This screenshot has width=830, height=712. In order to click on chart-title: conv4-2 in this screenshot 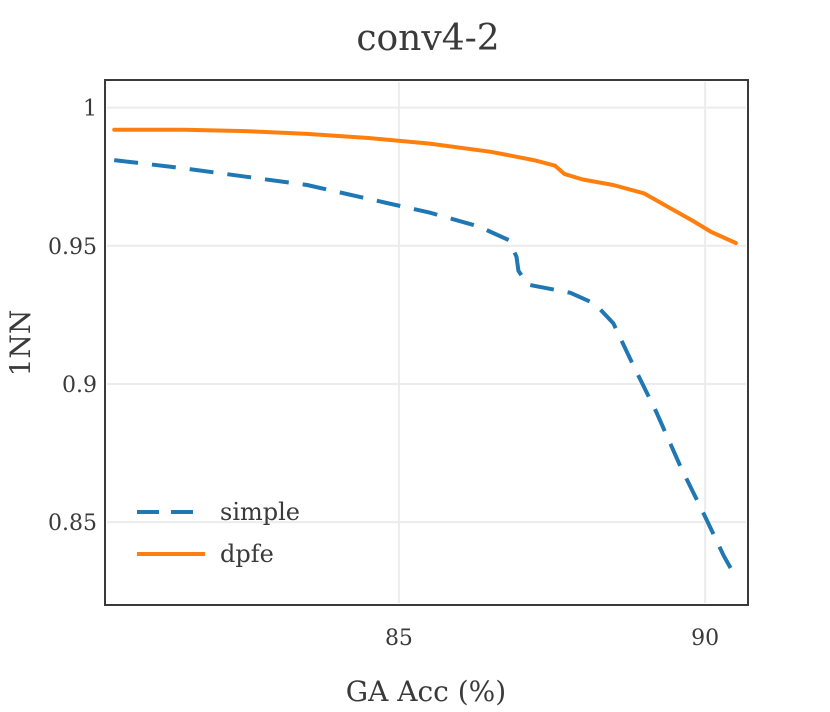, I will do `click(427, 38)`.